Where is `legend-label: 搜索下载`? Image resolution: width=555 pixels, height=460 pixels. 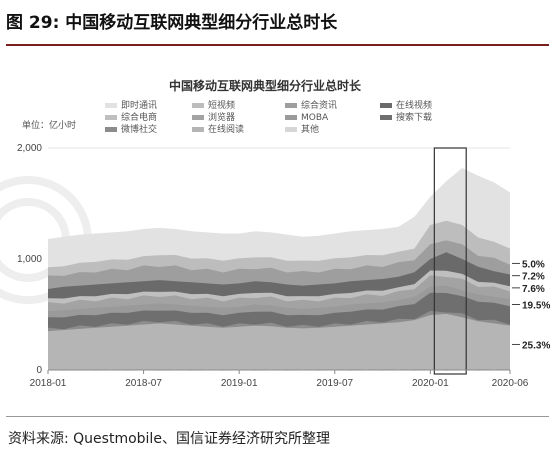 legend-label: 搜索下载 is located at coordinates (414, 117).